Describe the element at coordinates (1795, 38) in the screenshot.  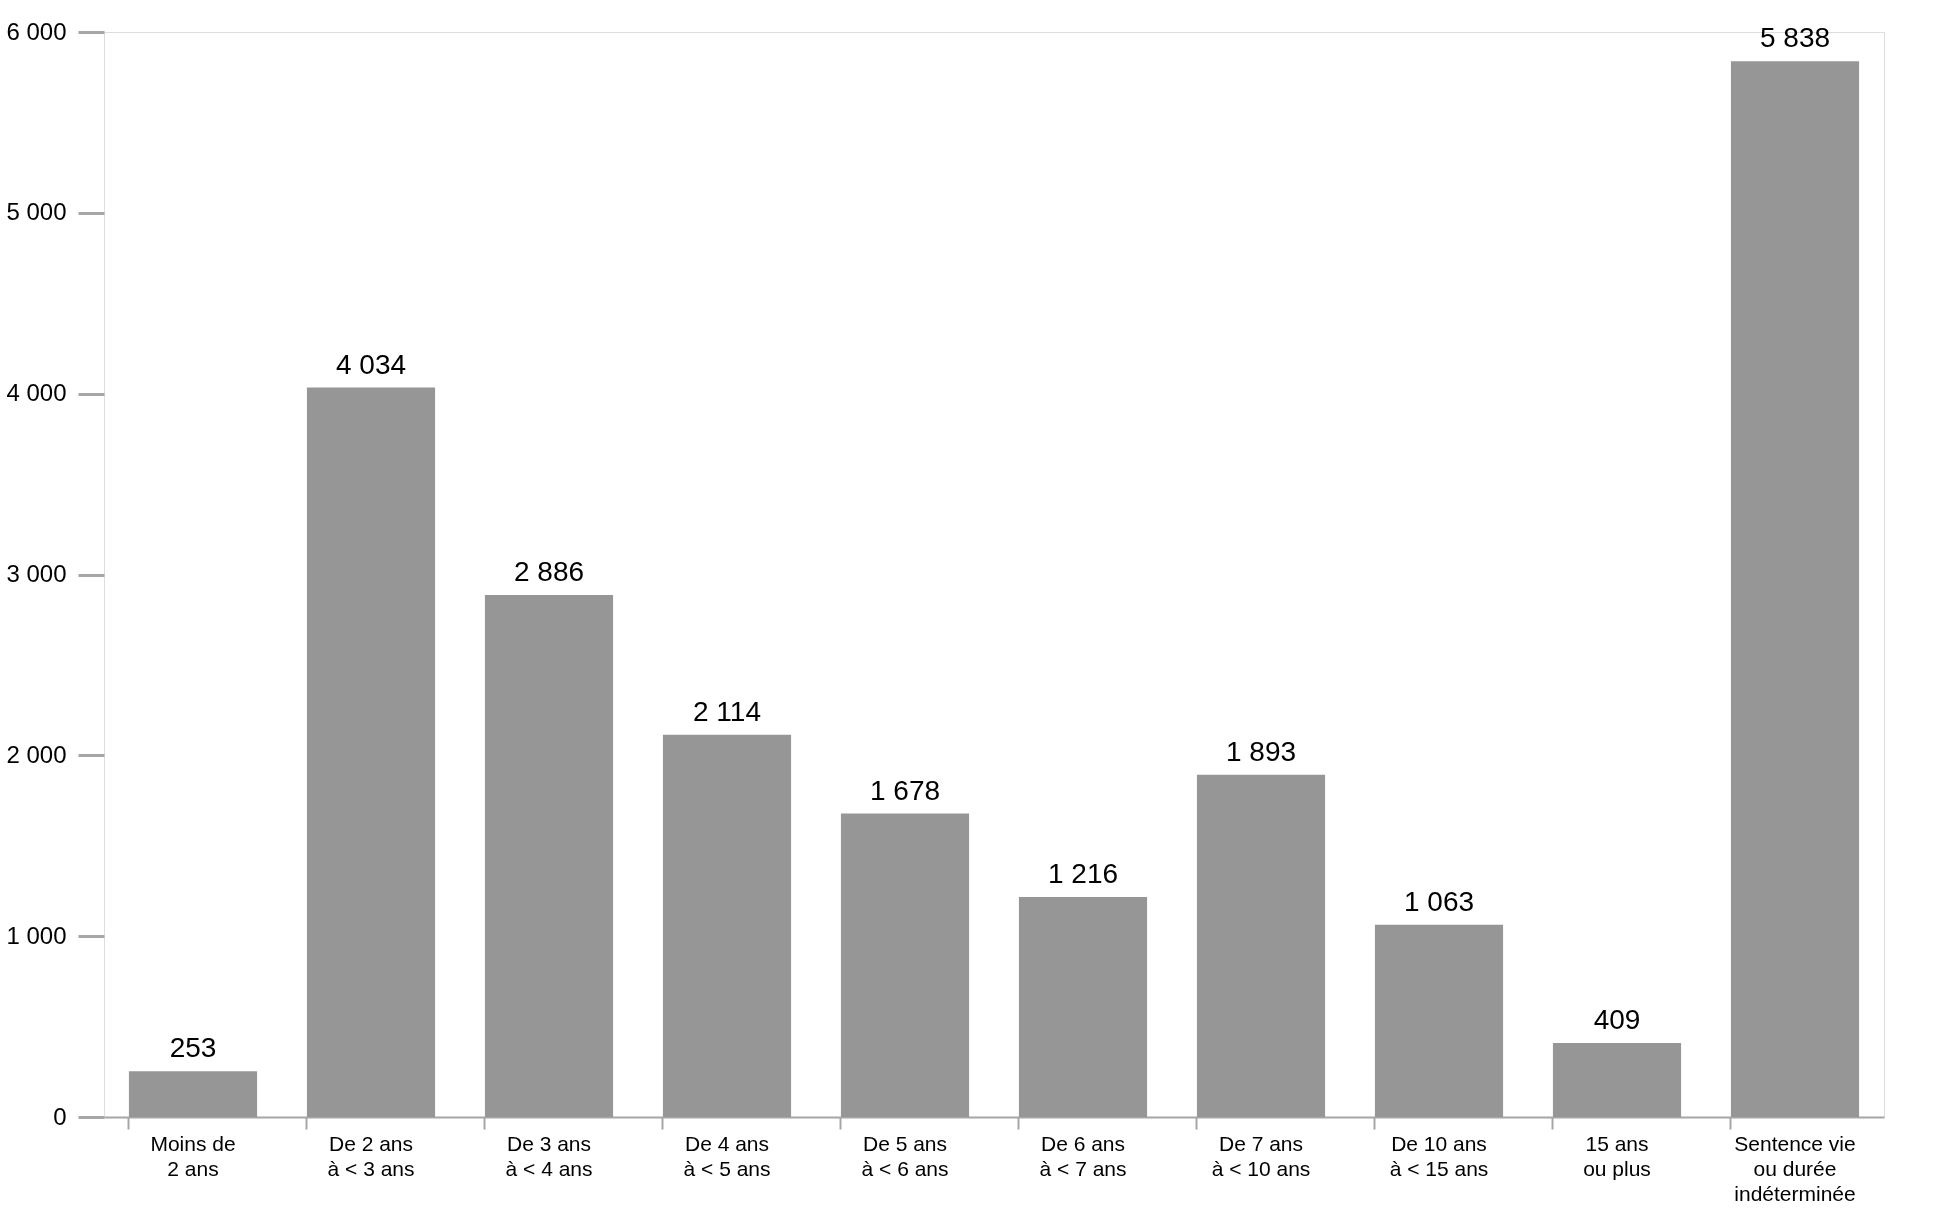
I see `data-label: 5 838` at that location.